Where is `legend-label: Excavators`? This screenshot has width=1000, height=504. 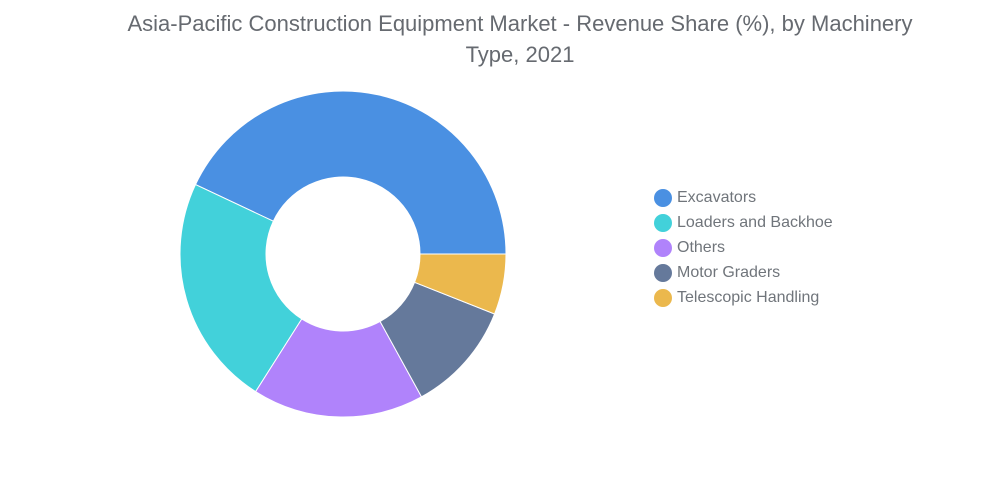 legend-label: Excavators is located at coordinates (717, 197).